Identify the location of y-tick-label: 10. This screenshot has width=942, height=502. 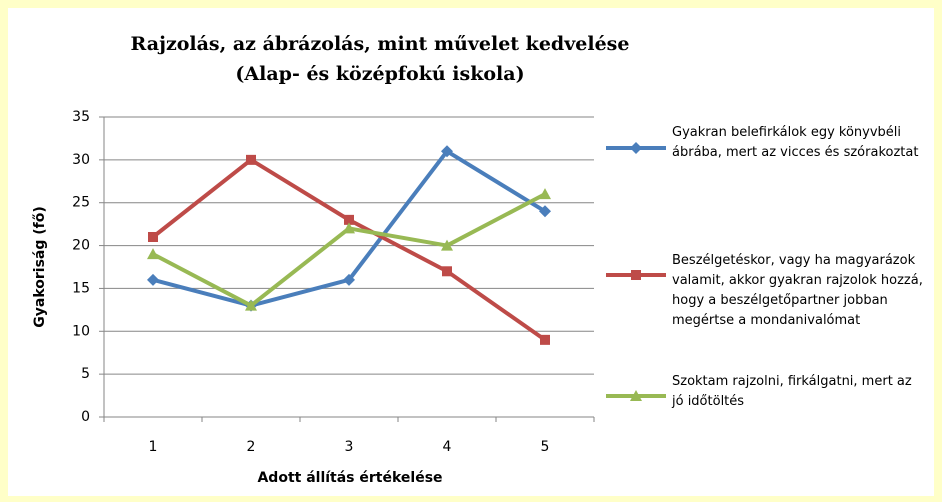
(81, 331).